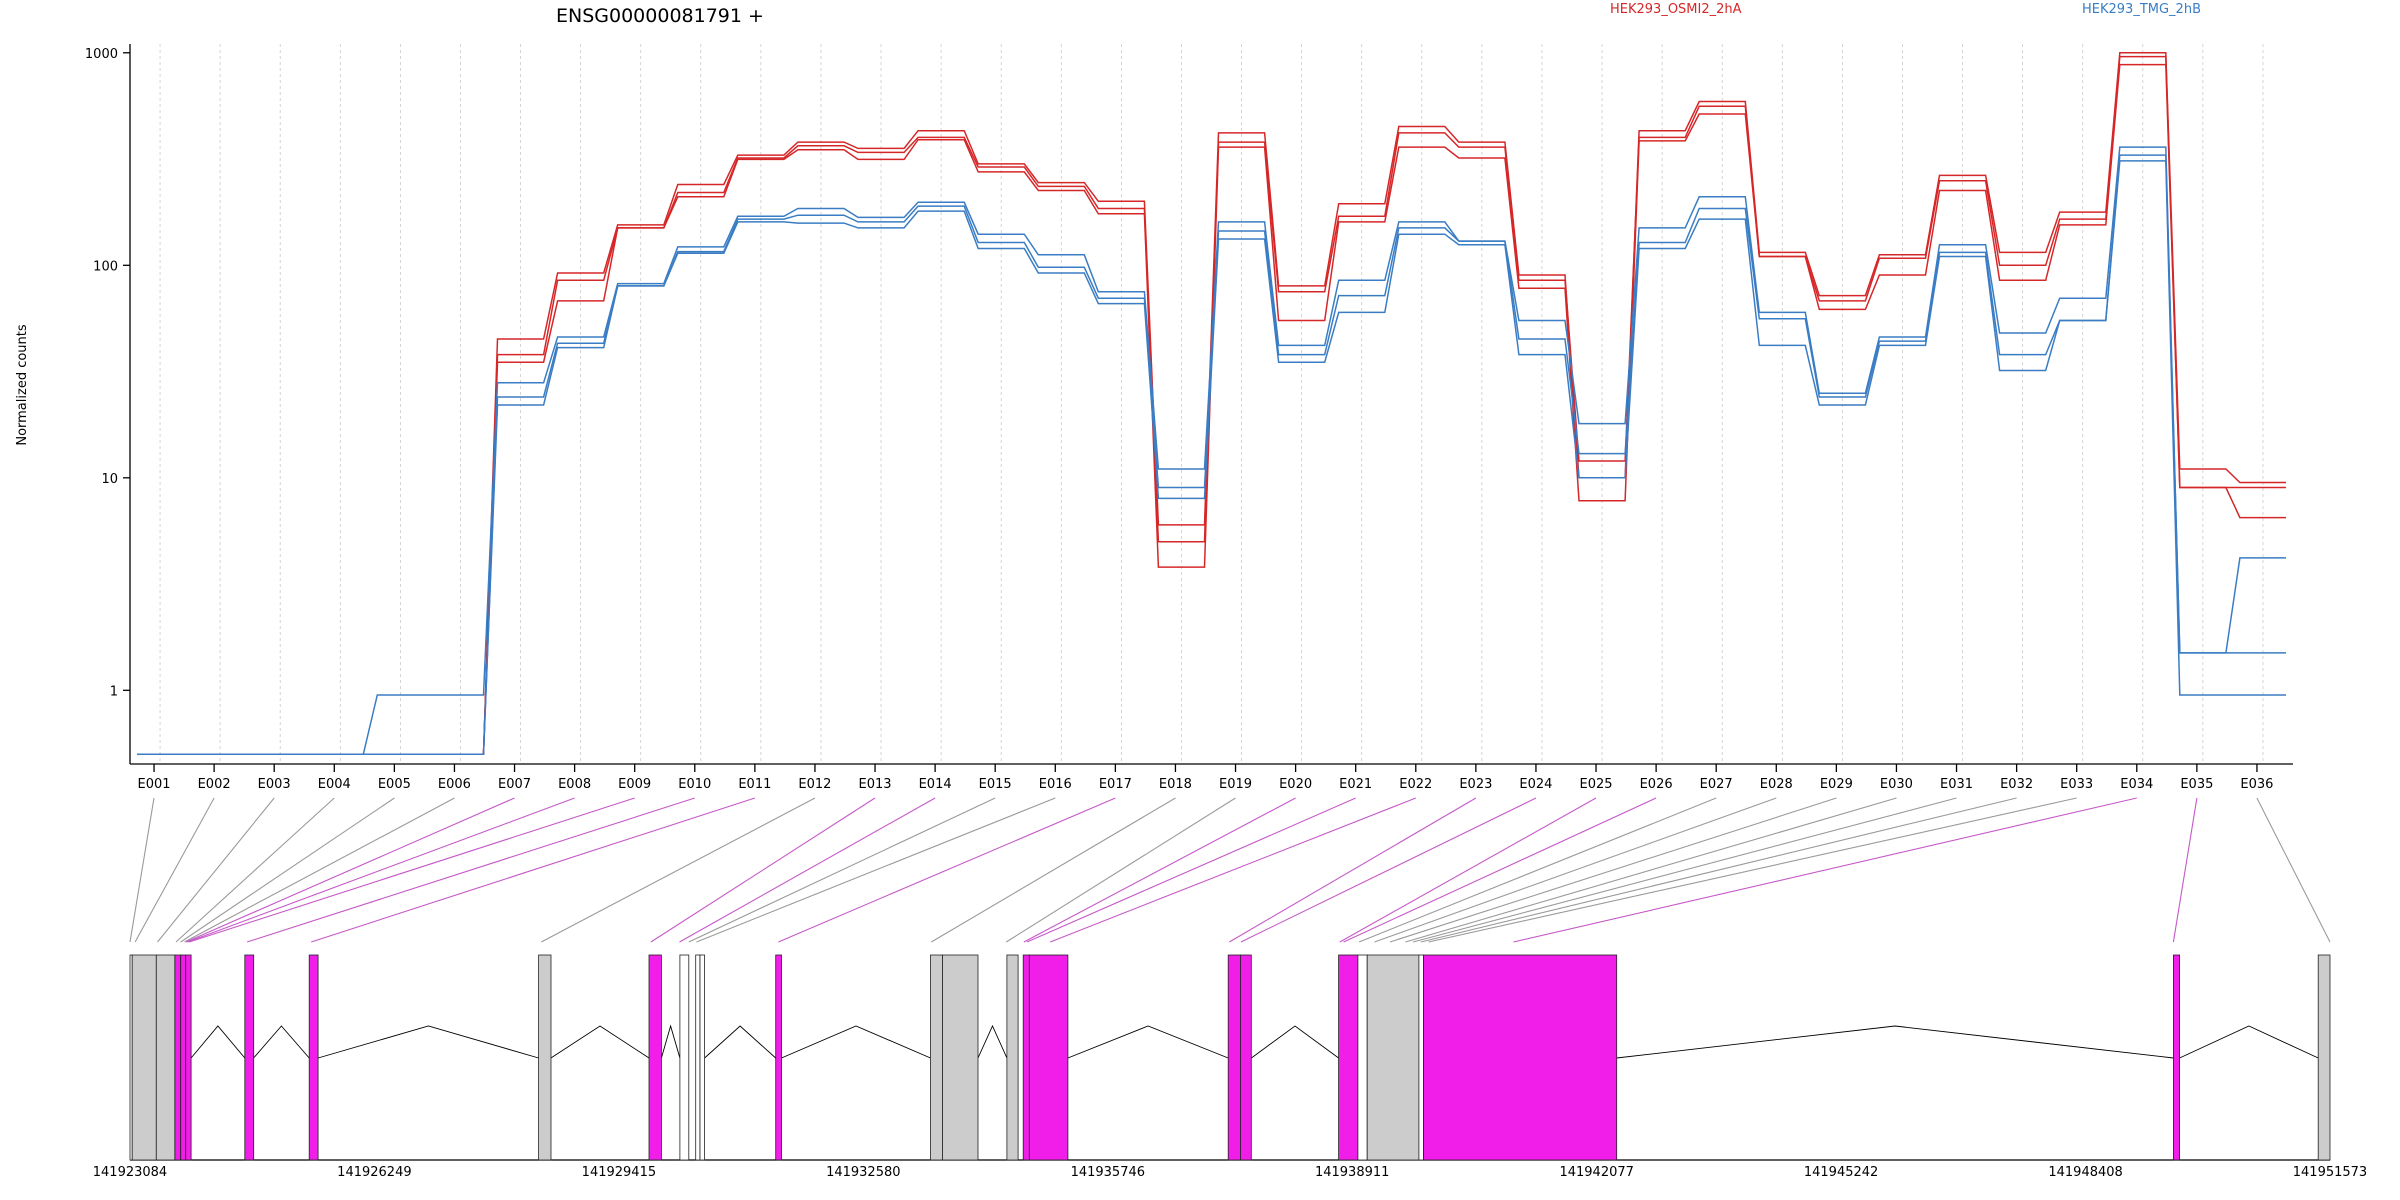  I want to click on connector-e014, so click(807, 870).